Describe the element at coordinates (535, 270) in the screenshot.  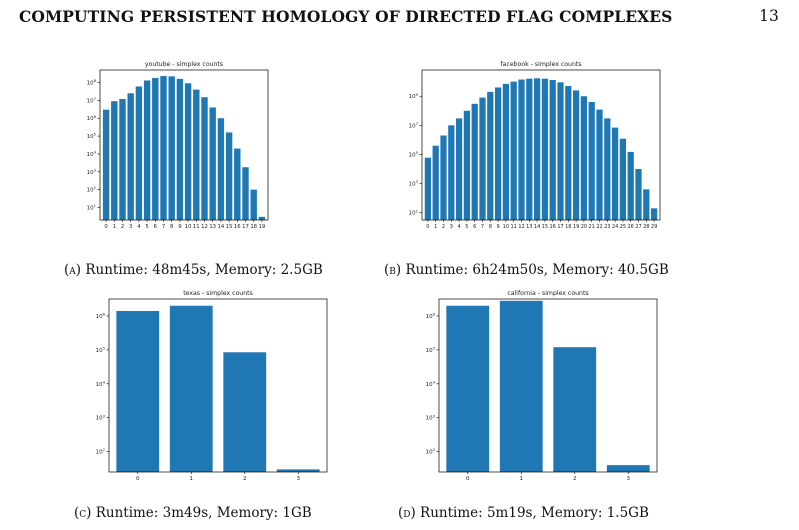
I see `caption-b-text: Runtime: 6h24m50s, Memory: 40.5GB` at that location.